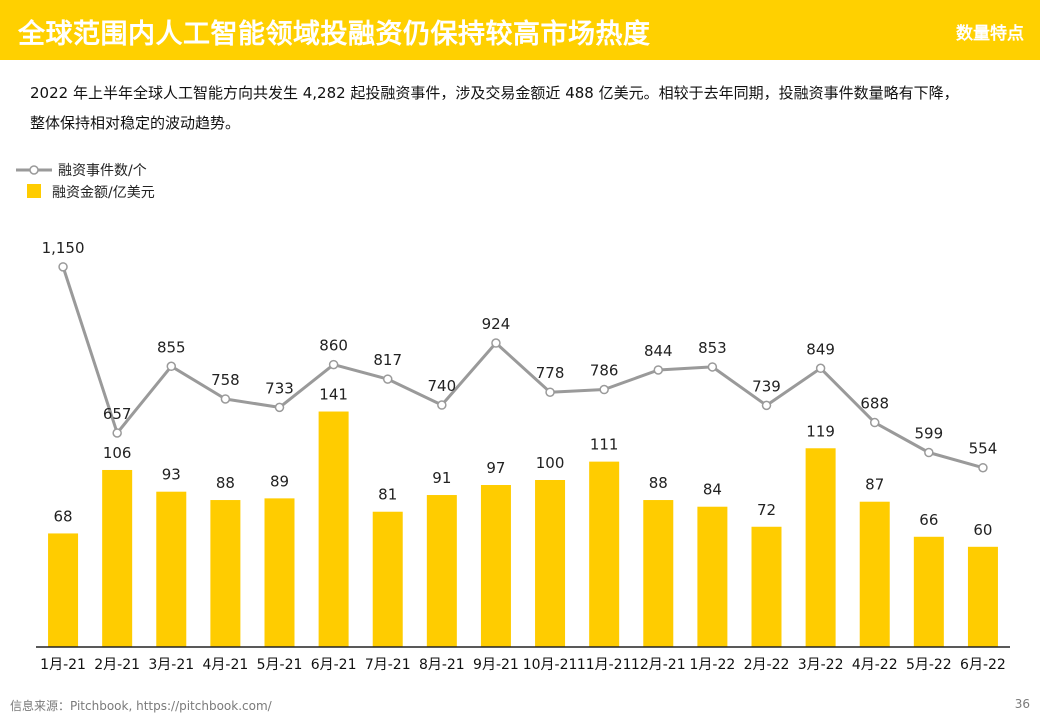 The image size is (1040, 720). What do you see at coordinates (929, 665) in the screenshot?
I see `x-tick-label: 5月-22` at bounding box center [929, 665].